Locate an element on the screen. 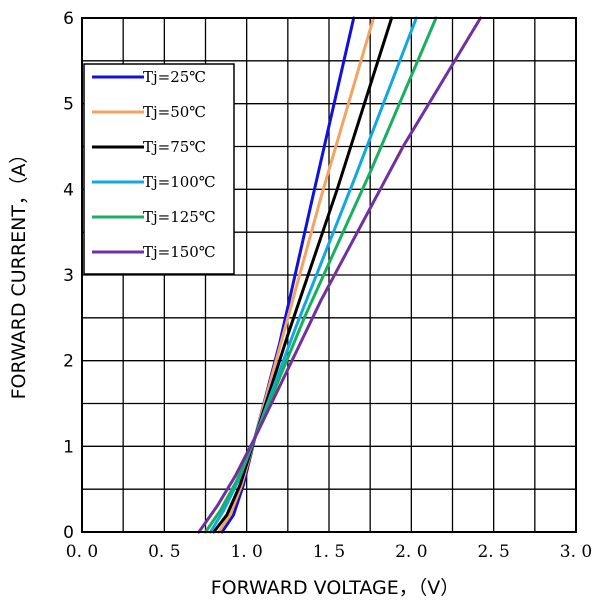 This screenshot has height=604, width=598. y-tick-label: 3 is located at coordinates (68, 276).